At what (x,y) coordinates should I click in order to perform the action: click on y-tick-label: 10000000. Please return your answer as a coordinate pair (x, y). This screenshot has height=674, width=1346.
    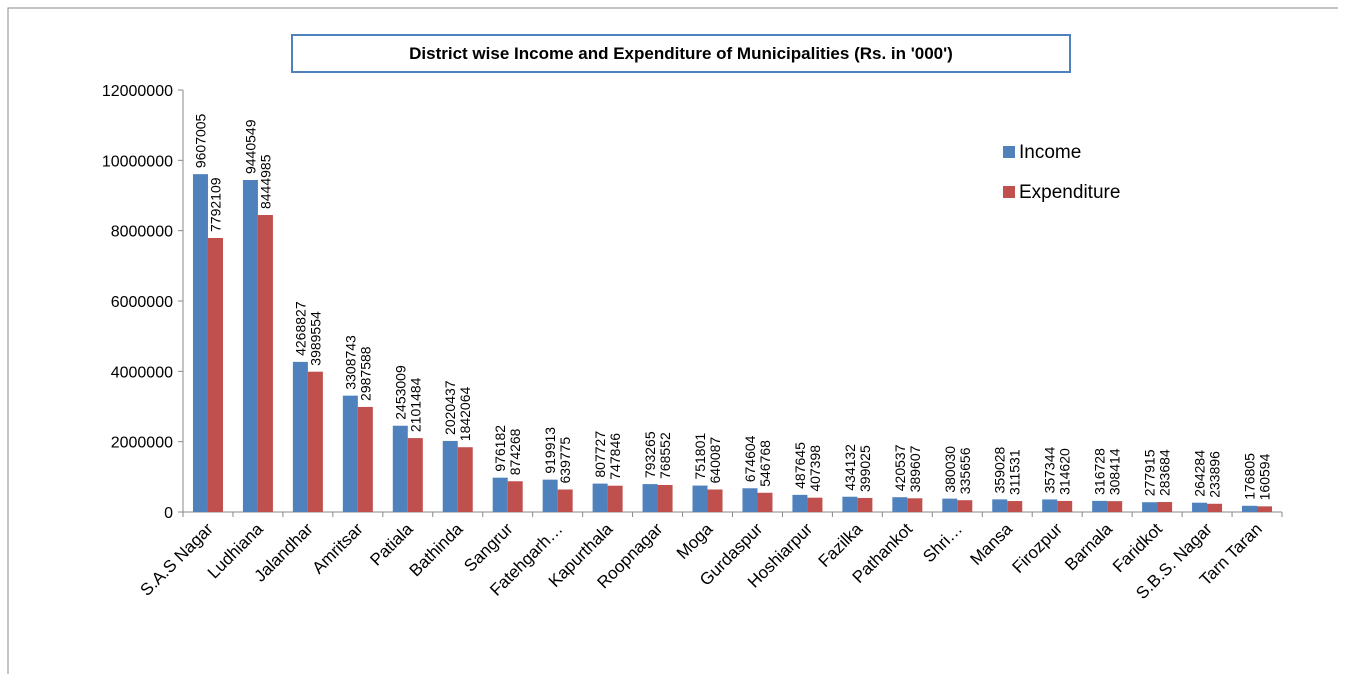
    Looking at the image, I should click on (137, 161).